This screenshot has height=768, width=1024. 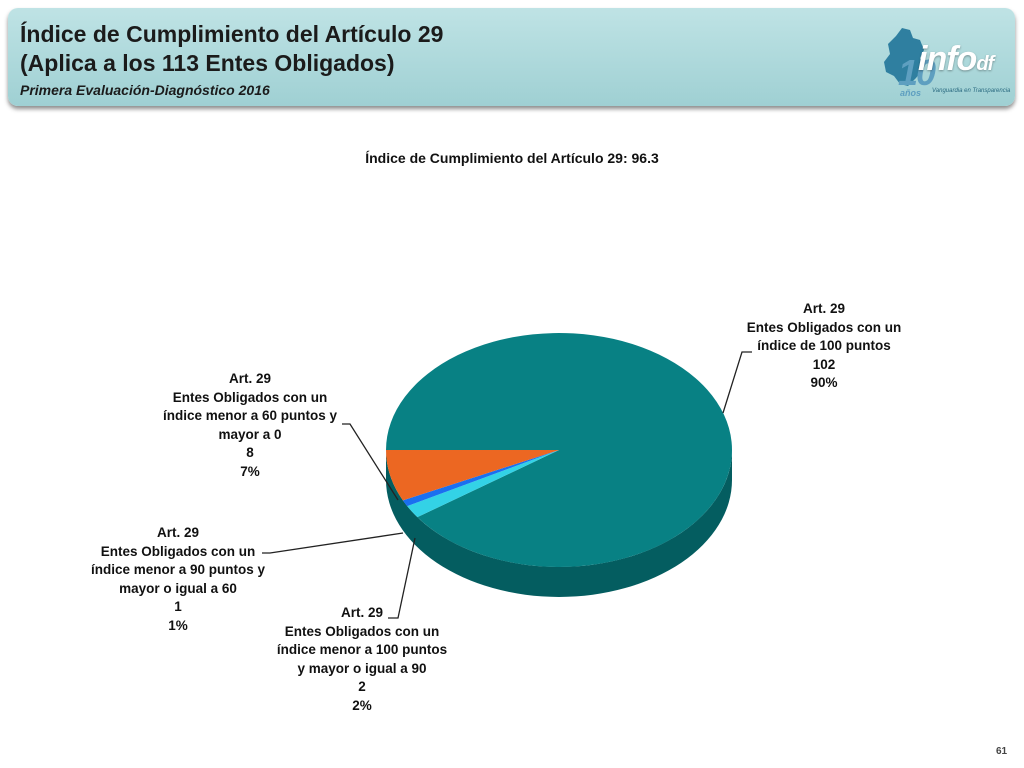 What do you see at coordinates (207, 63) in the screenshot?
I see `page-title-line2: (Aplica a los 113 Entes Obligados)` at bounding box center [207, 63].